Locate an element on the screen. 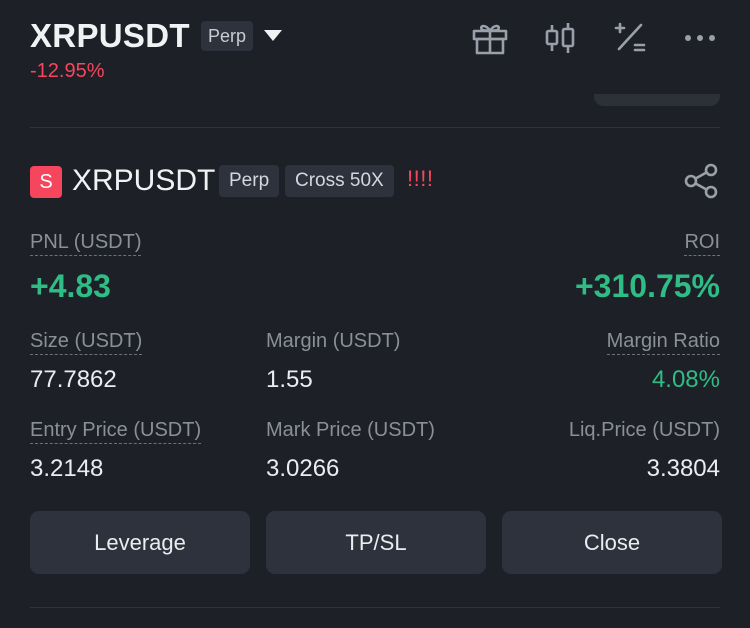  roi-label: ROI is located at coordinates (702, 243).